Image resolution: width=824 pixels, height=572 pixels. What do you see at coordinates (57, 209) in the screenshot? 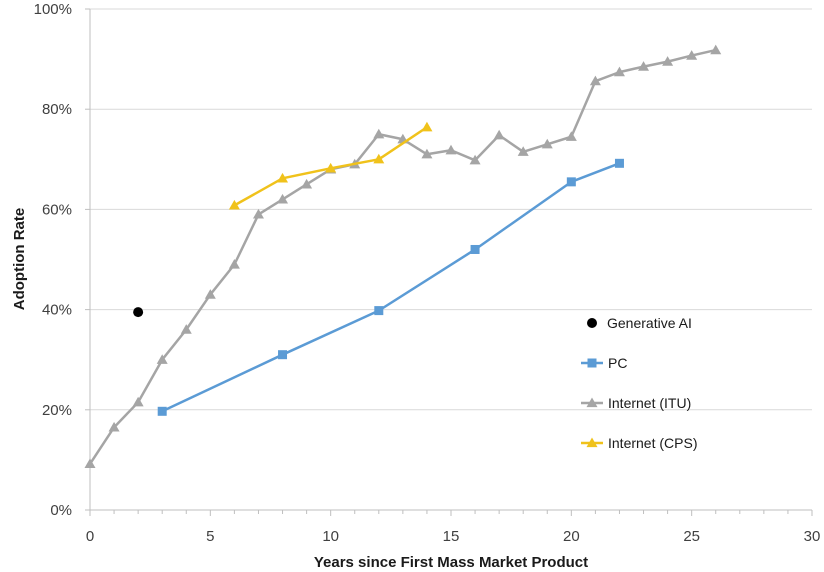
I see `y-tick-label: 60%` at bounding box center [57, 209].